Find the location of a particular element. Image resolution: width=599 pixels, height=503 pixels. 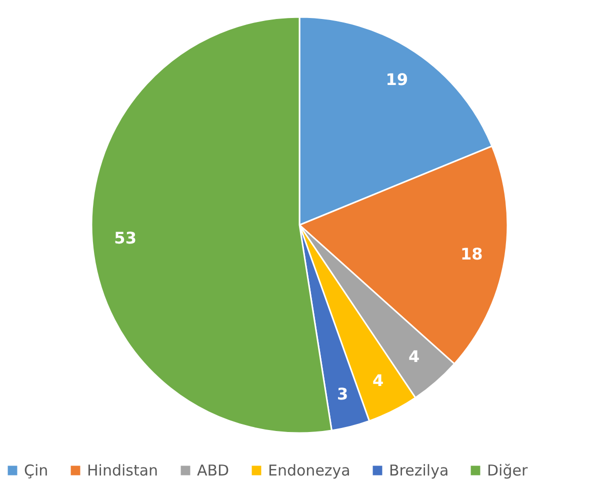

legend-label: Çin is located at coordinates (36, 471).